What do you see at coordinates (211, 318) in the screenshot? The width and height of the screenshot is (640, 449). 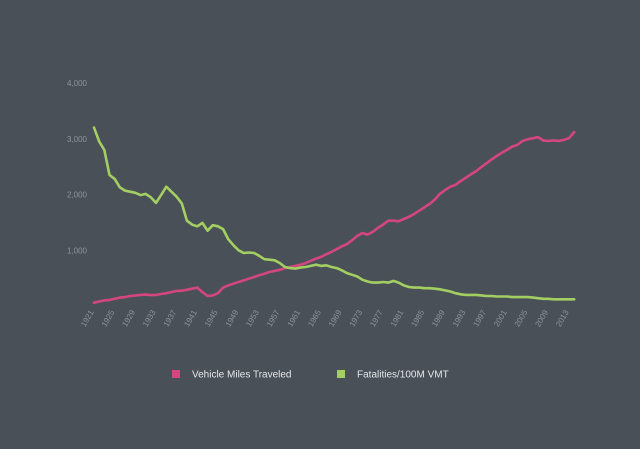 I see `x-tick-label: 1945` at bounding box center [211, 318].